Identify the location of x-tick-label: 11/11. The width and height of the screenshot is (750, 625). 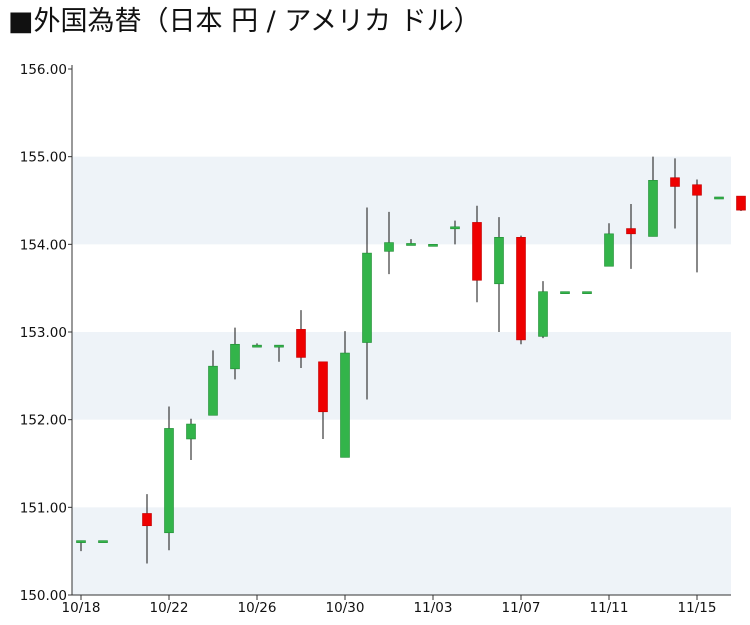
(609, 608).